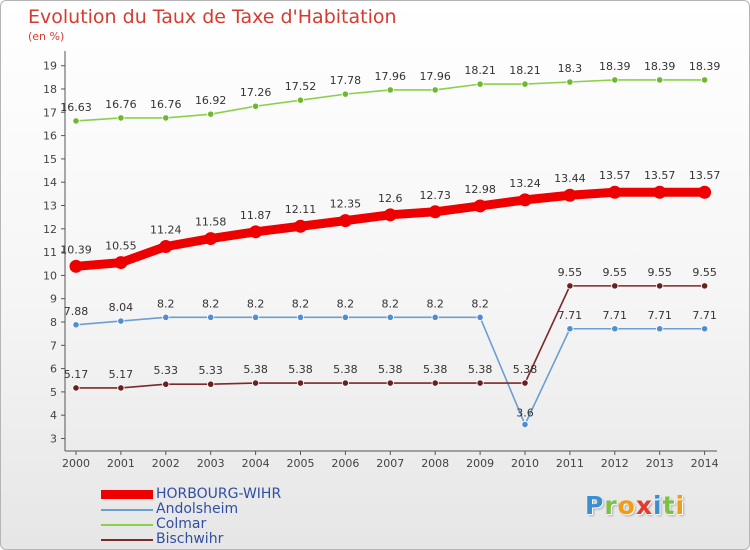 This screenshot has height=550, width=750. What do you see at coordinates (570, 68) in the screenshot?
I see `data-label: 18.3` at bounding box center [570, 68].